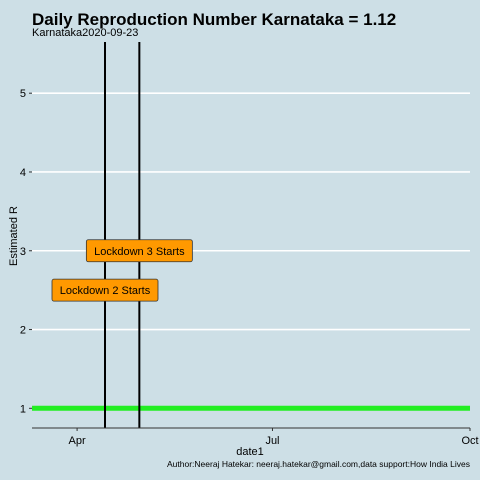  What do you see at coordinates (122, 270) in the screenshot?
I see `annotation-layer: Lockdown 2 Starts Lockdown 3 Starts` at bounding box center [122, 270].